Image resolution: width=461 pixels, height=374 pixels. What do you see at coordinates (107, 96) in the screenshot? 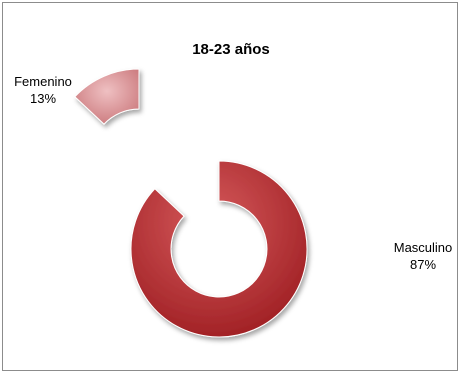
I see `slice-femenino` at bounding box center [107, 96].